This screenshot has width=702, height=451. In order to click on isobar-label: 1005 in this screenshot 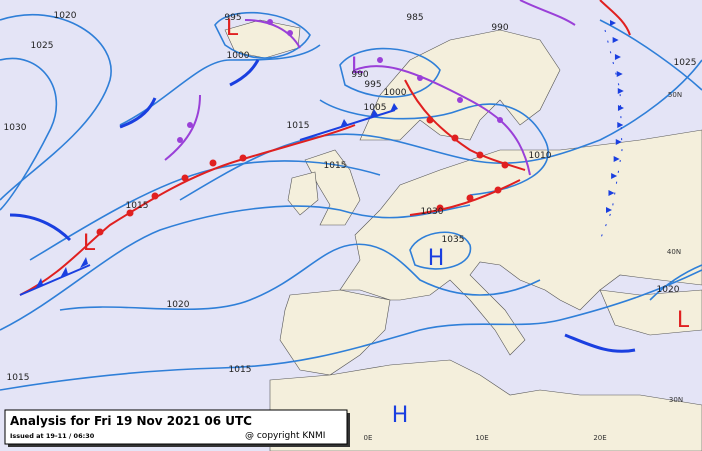, I will do `click(375, 108)`.